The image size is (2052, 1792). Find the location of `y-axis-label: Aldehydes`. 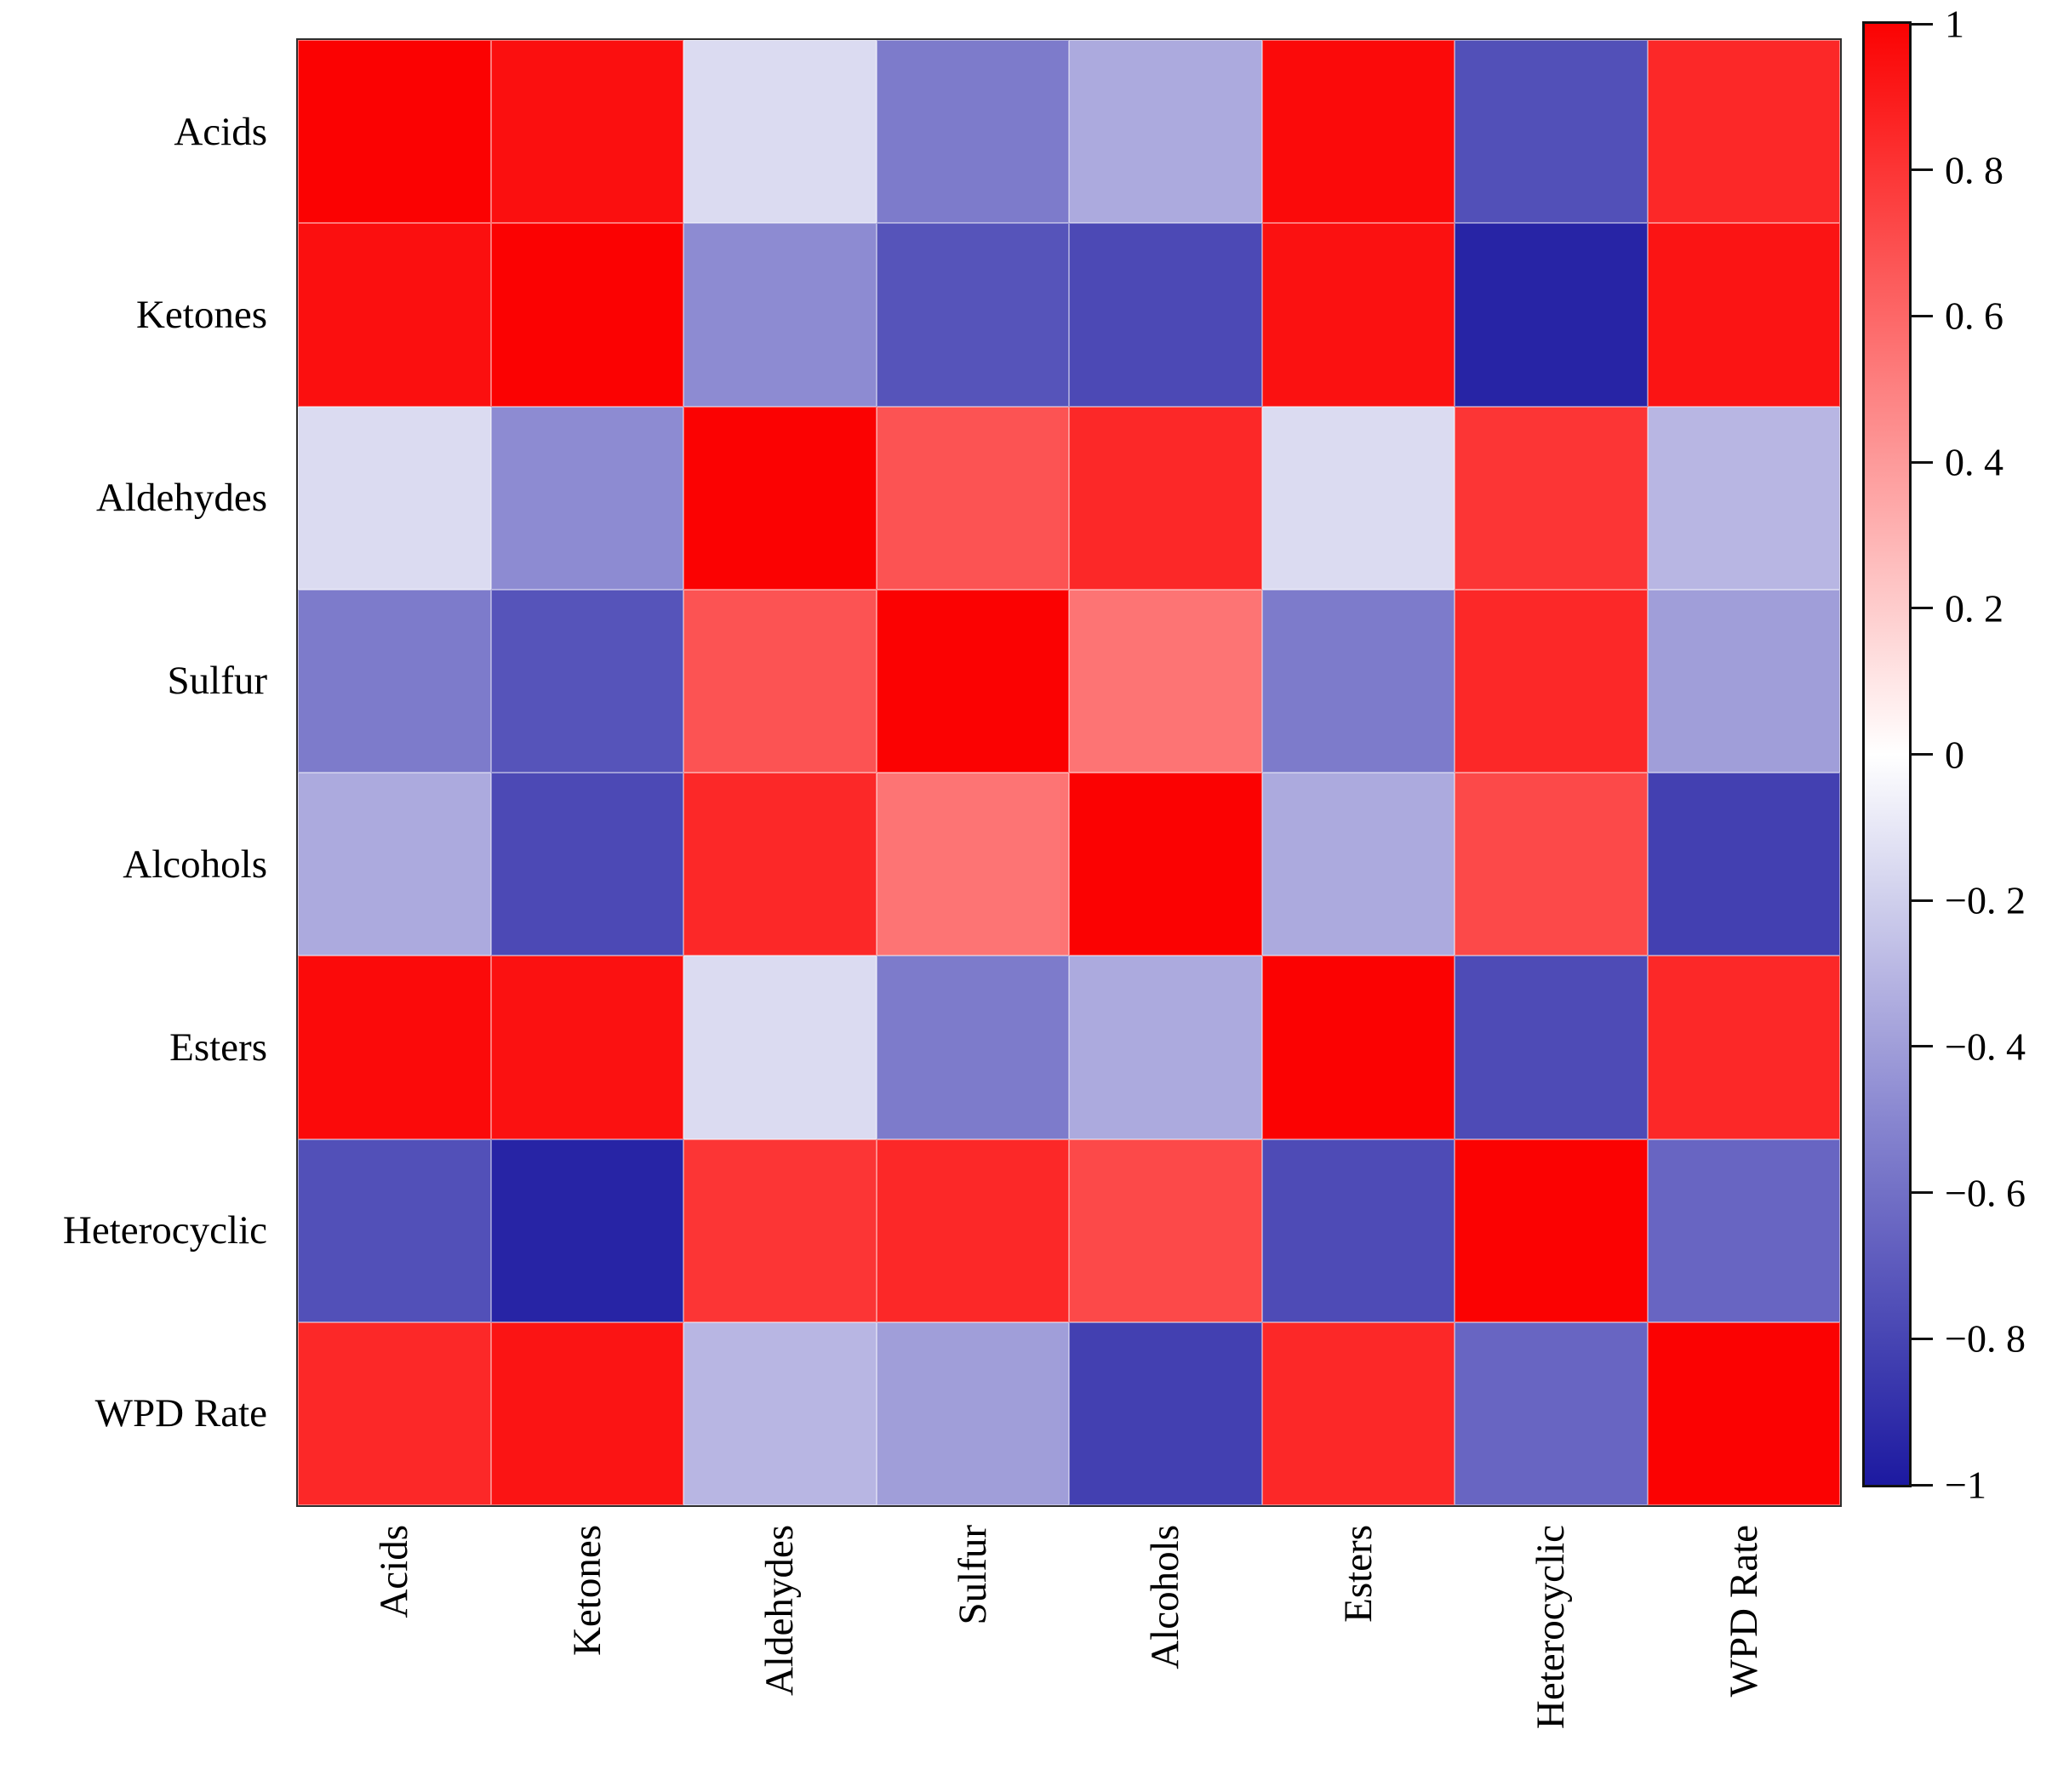

y-axis-label: Aldehydes is located at coordinates (181, 498).